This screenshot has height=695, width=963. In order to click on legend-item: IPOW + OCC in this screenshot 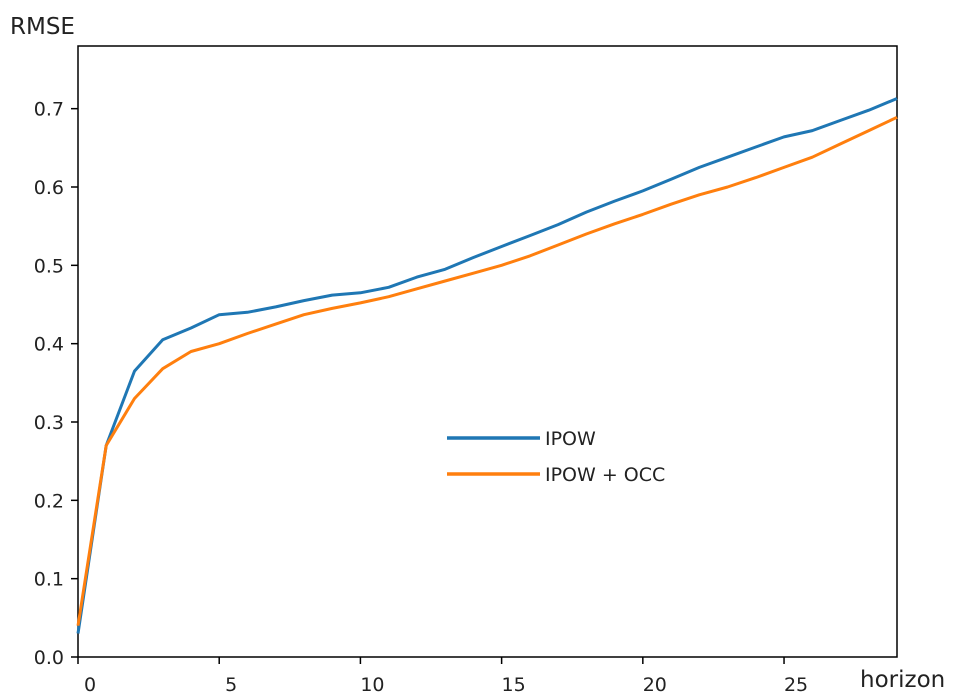, I will do `click(556, 475)`.